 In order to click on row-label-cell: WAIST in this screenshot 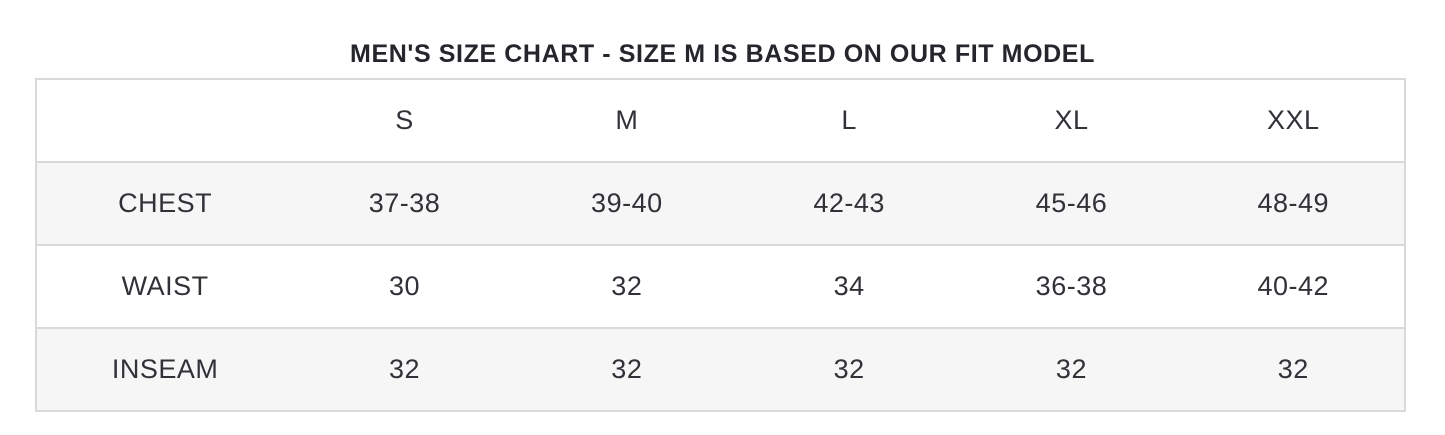, I will do `click(165, 286)`.